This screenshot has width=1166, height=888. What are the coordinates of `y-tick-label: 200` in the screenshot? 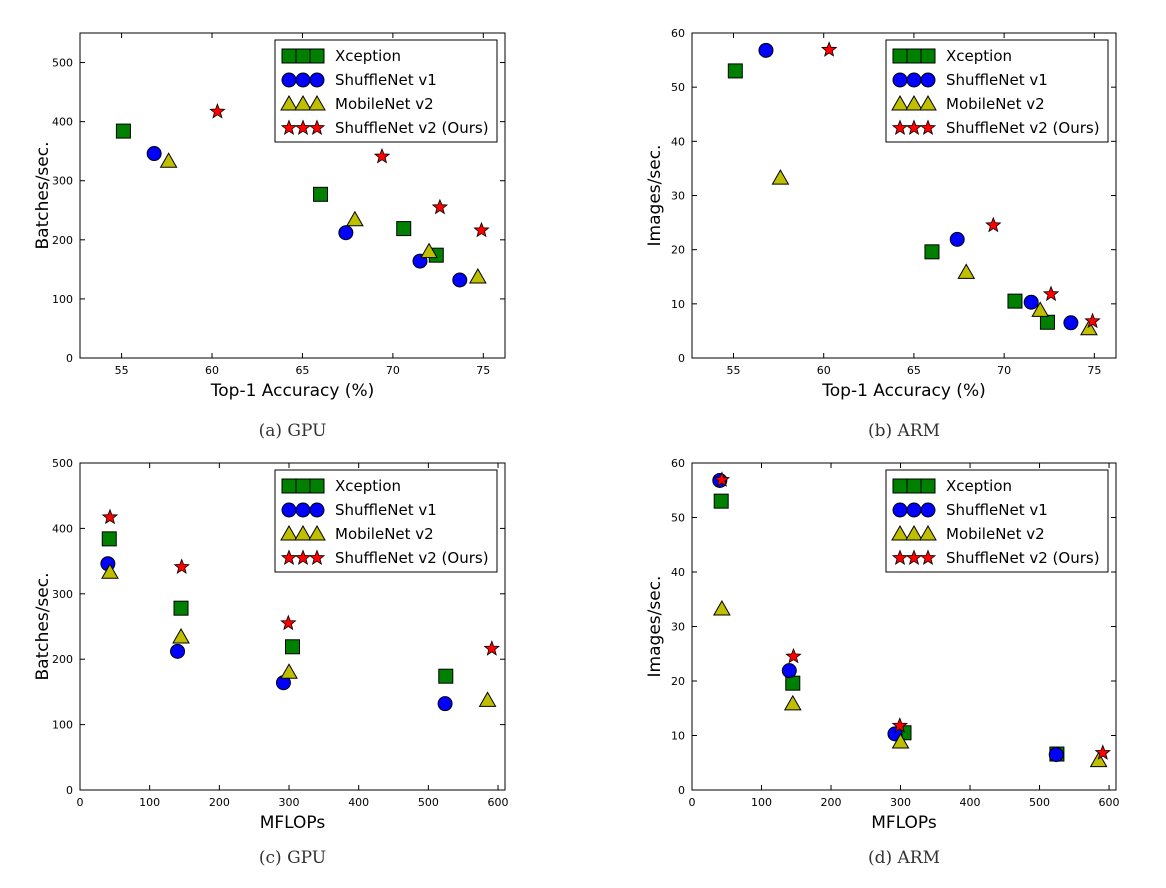 It's located at (62, 240).